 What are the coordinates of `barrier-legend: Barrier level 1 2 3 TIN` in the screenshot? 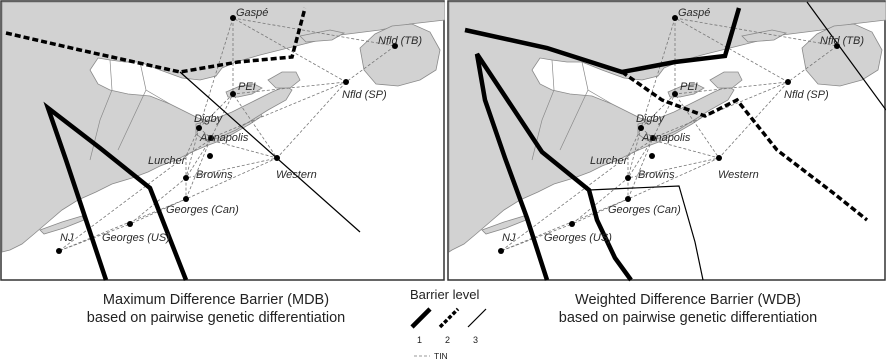 It's located at (448, 324).